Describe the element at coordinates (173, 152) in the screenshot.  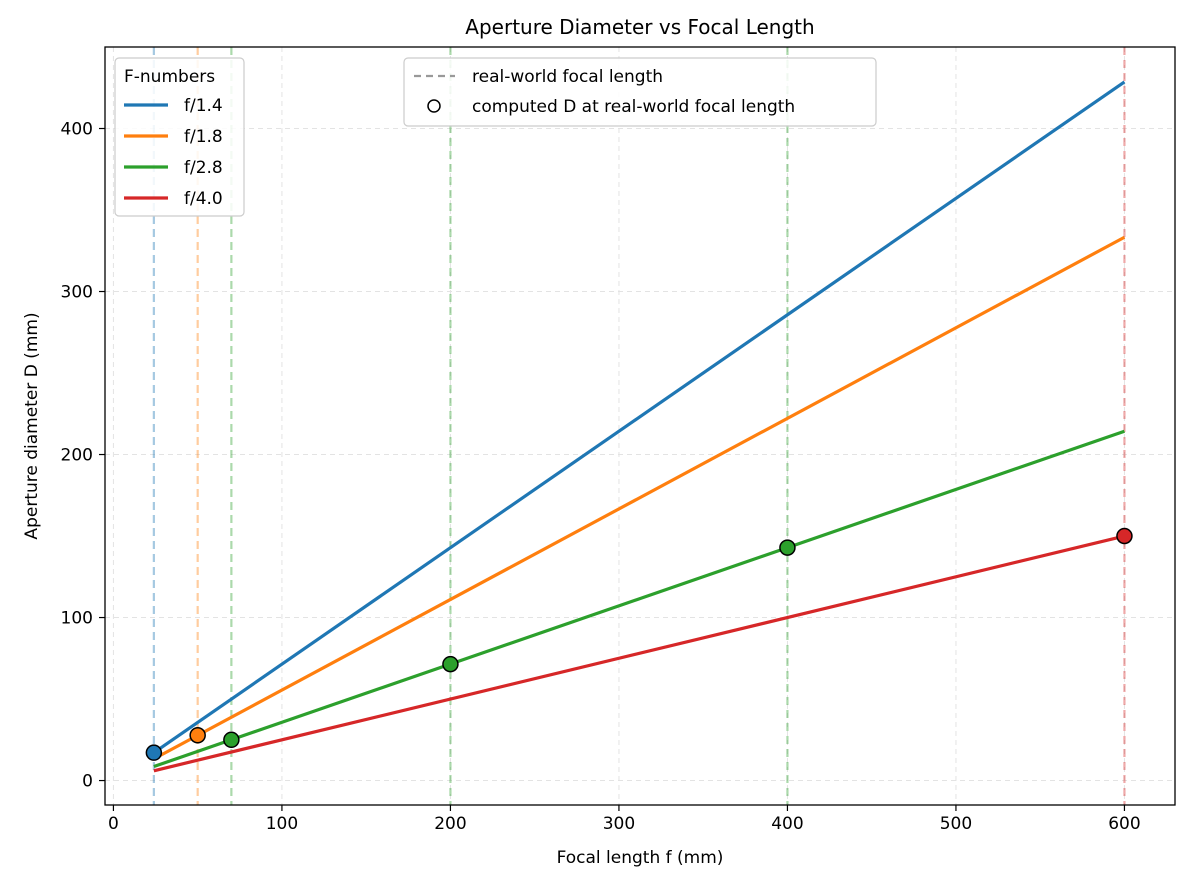
I see `legend-fnumbers-entries: f/1.4 f/1.8 f/2.8 f/4.0` at that location.